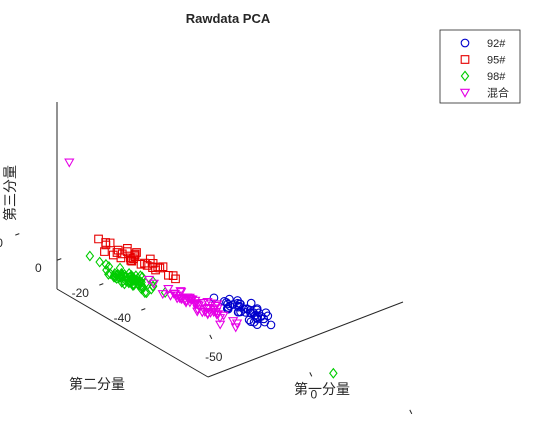 The width and height of the screenshot is (560, 425). Describe the element at coordinates (81, 293) in the screenshot. I see `y-tick-label: -20` at that location.